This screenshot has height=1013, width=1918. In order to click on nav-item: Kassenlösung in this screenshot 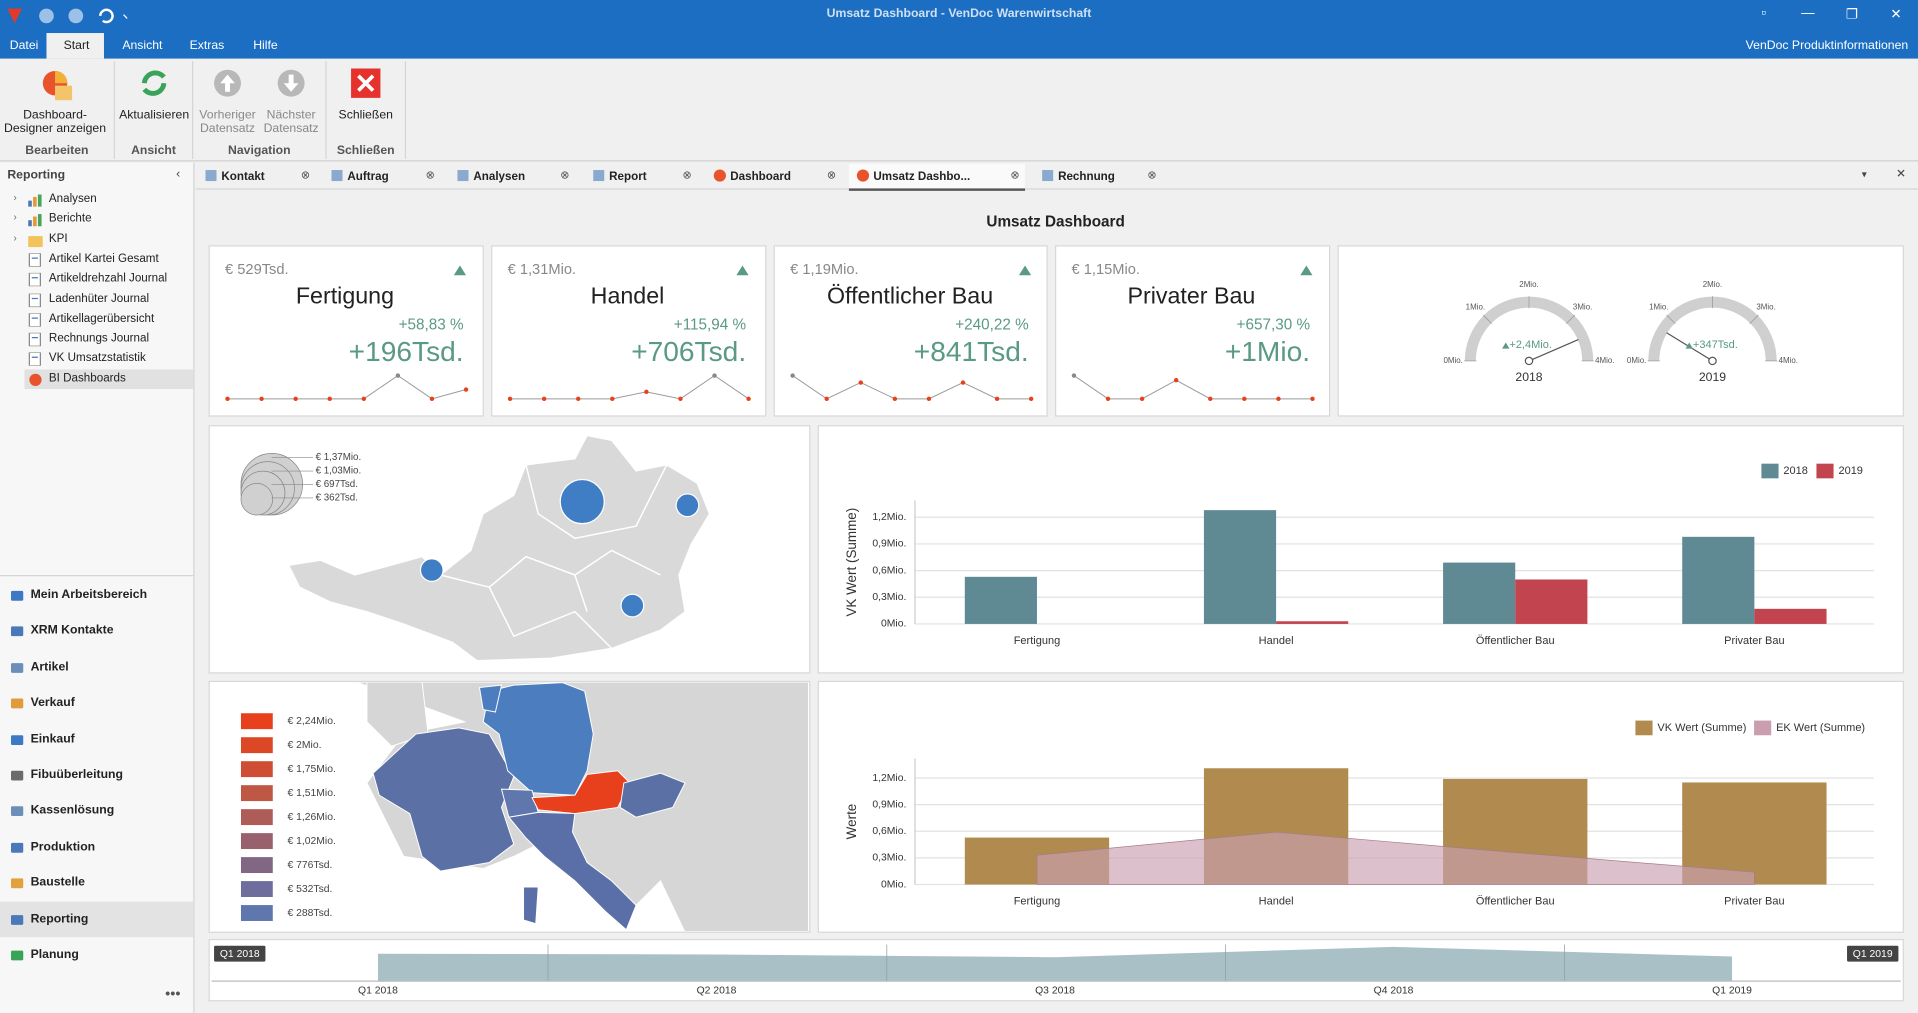, I will do `click(73, 810)`.